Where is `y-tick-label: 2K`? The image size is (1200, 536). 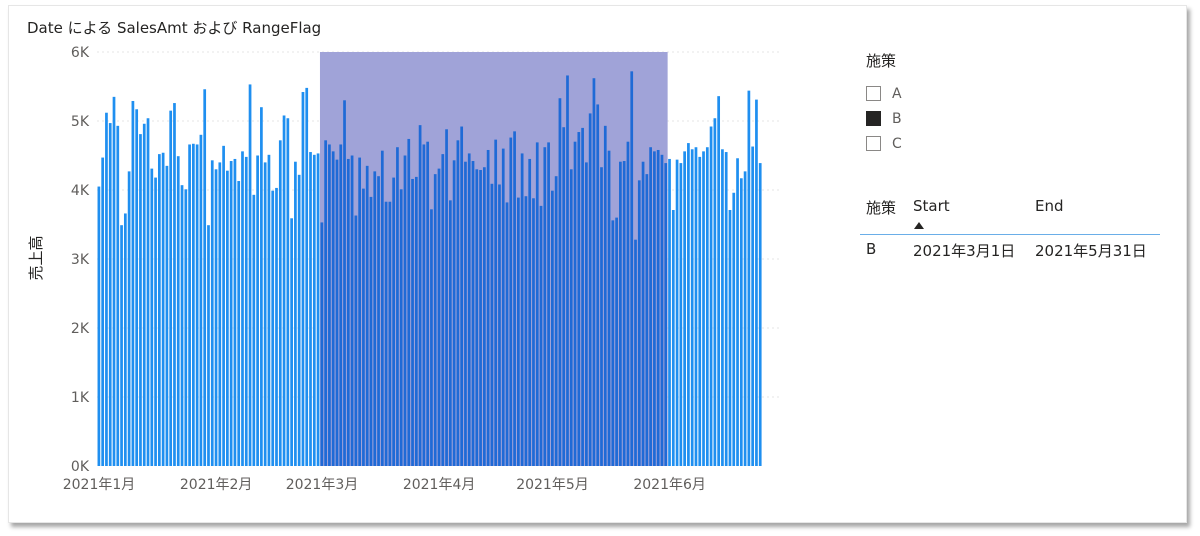 y-tick-label: 2K is located at coordinates (80, 329).